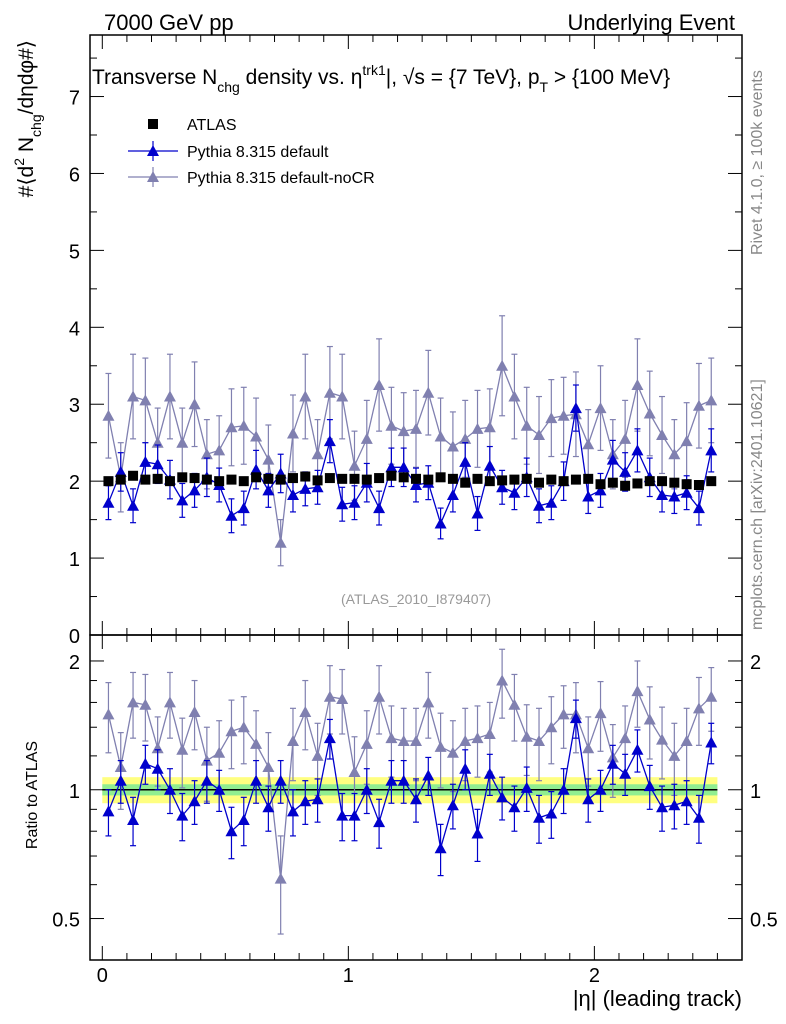  What do you see at coordinates (27, 118) in the screenshot?
I see `upper-ylabel: #⟨d2 Nchg/dηdφ#⟩` at bounding box center [27, 118].